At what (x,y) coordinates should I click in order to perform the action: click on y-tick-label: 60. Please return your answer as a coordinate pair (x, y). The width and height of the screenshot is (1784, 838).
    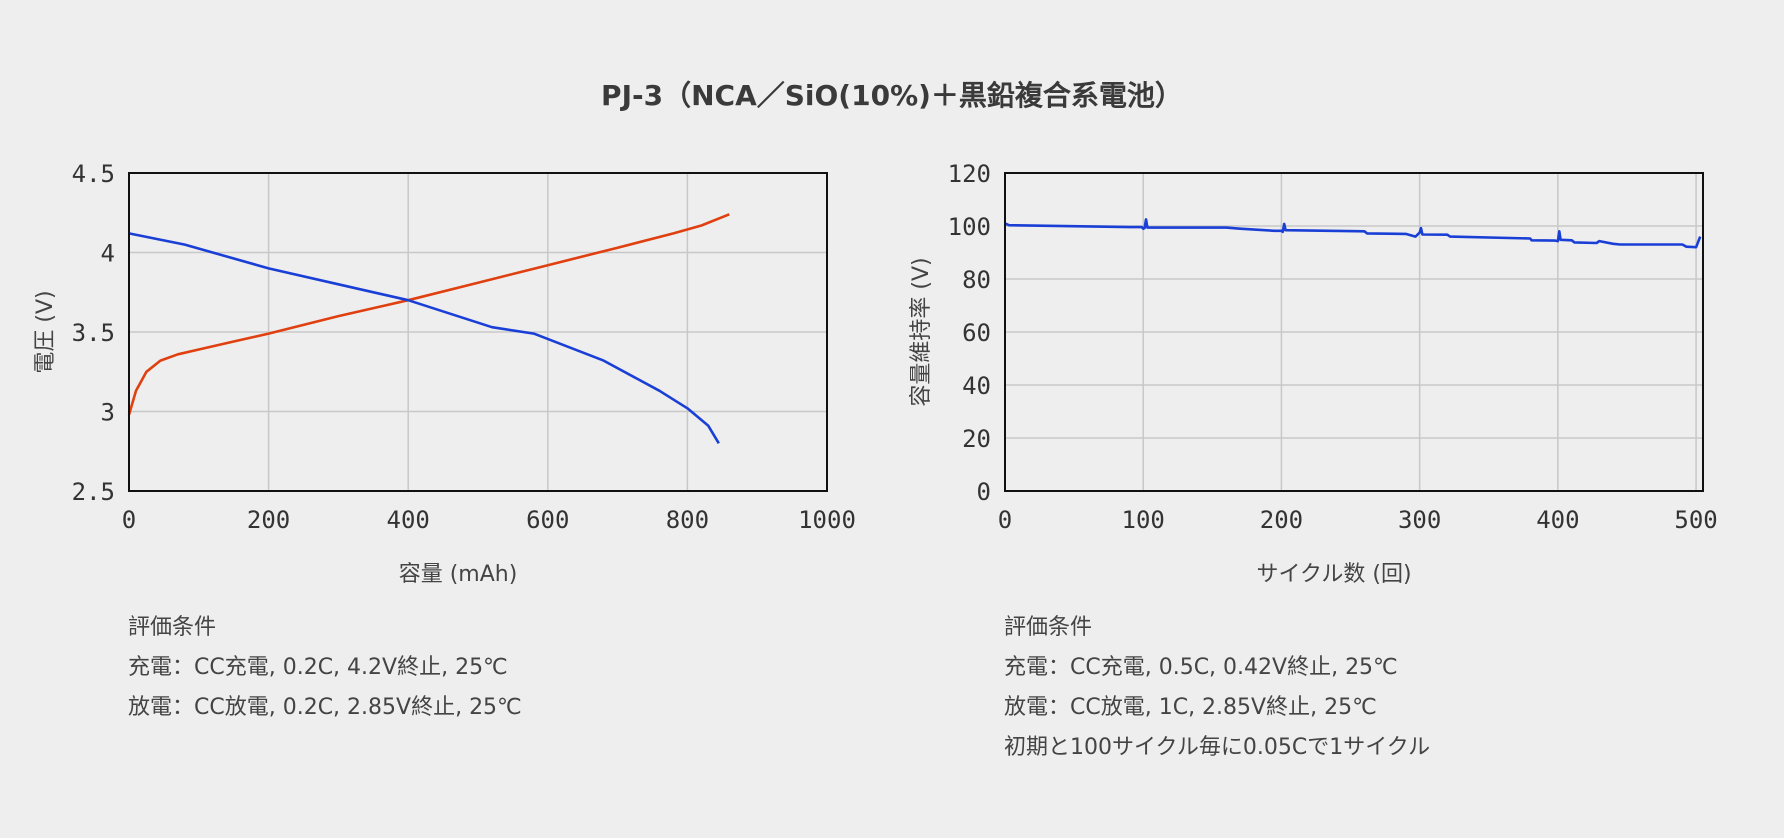
    Looking at the image, I should click on (976, 333).